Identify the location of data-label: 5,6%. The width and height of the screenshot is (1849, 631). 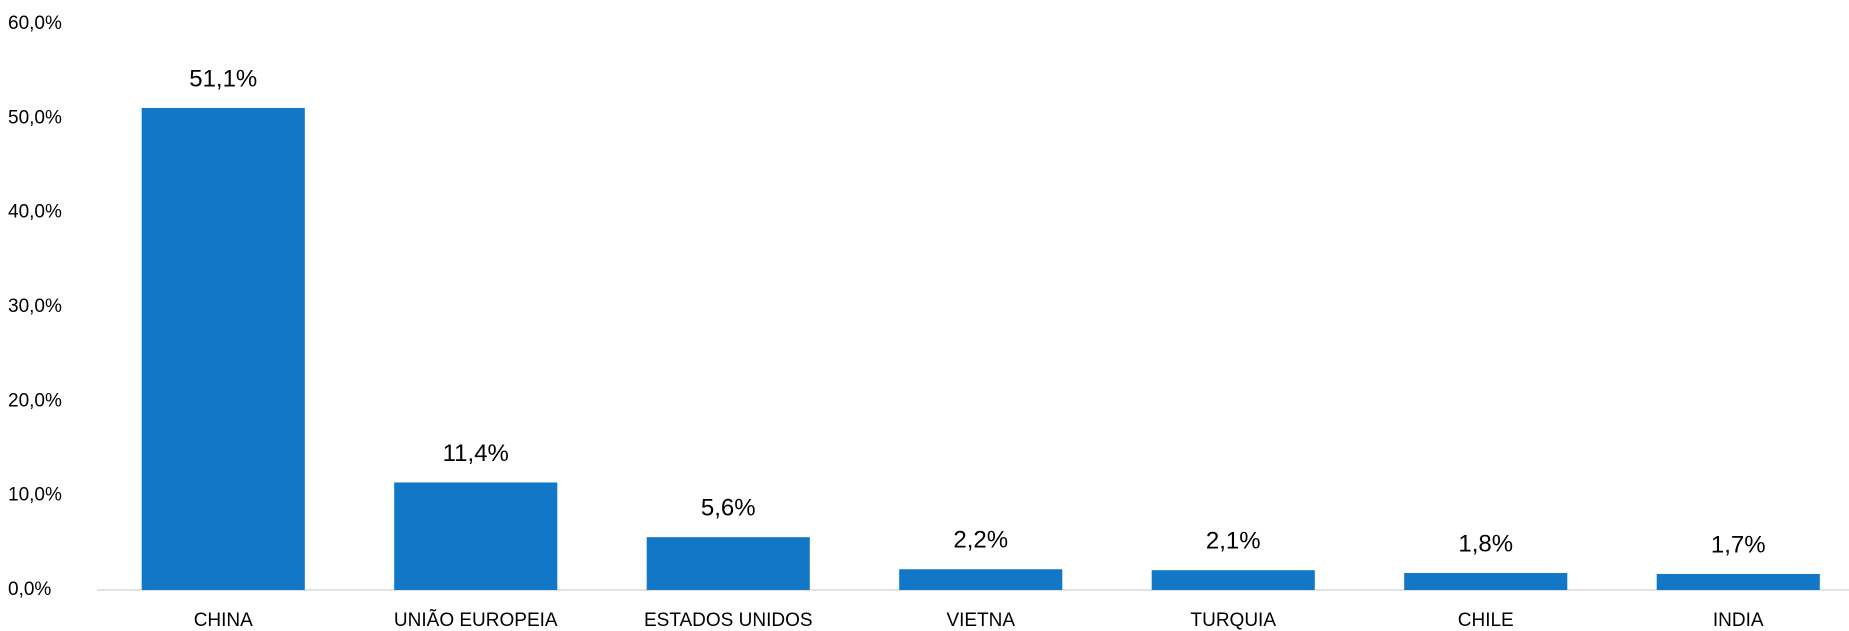
(728, 508).